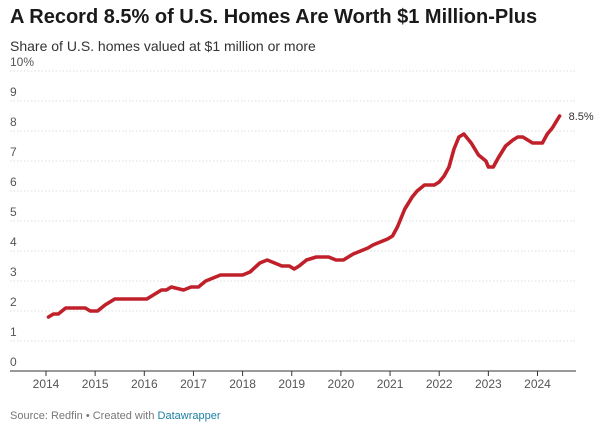 Image resolution: width=606 pixels, height=429 pixels. What do you see at coordinates (13, 242) in the screenshot?
I see `y-tick-label: 4` at bounding box center [13, 242].